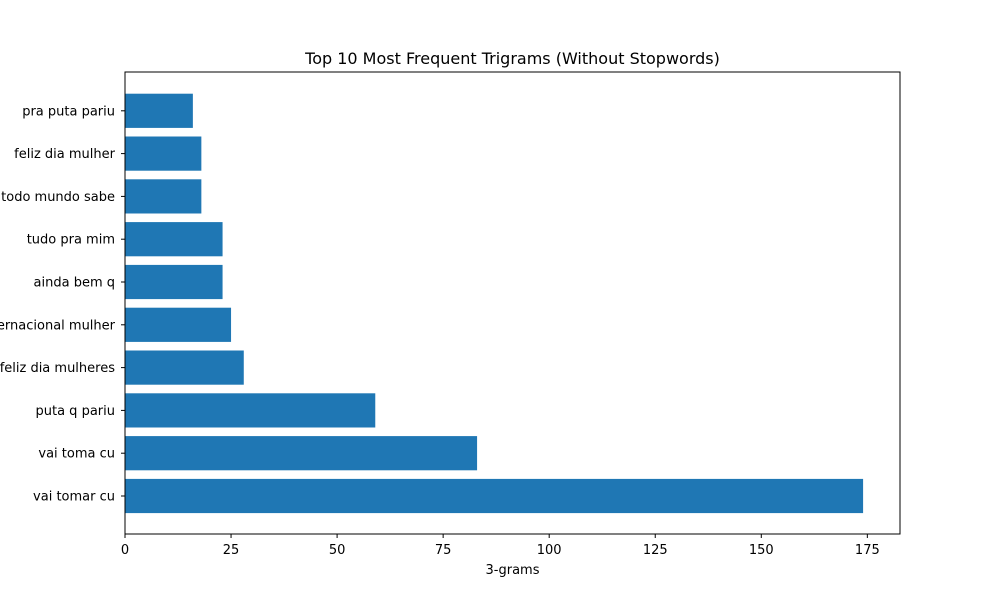 The height and width of the screenshot is (600, 1000). Describe the element at coordinates (867, 550) in the screenshot. I see `x-tick-label: 175` at that location.